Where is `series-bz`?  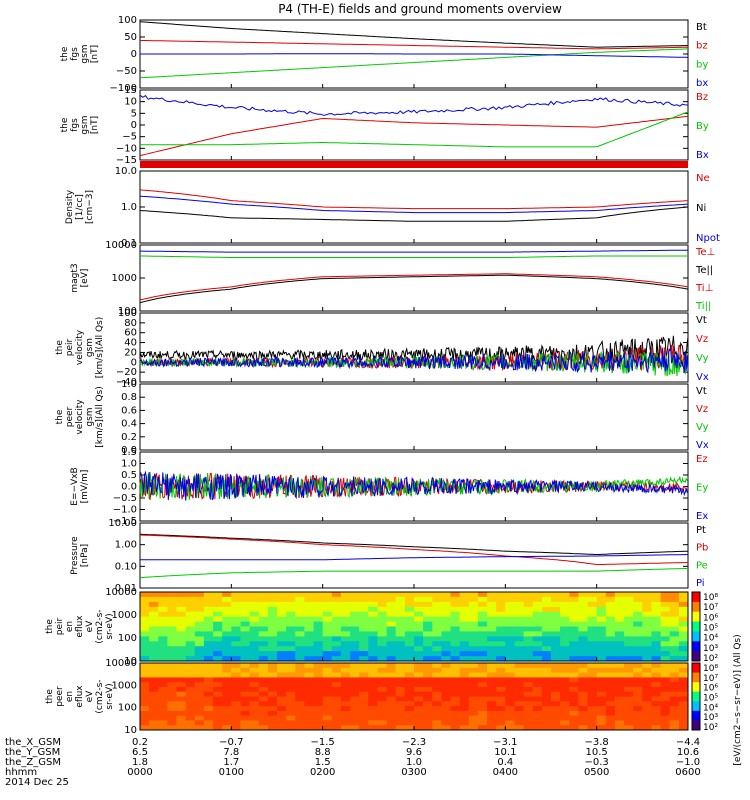
series-bz is located at coordinates (414, 136).